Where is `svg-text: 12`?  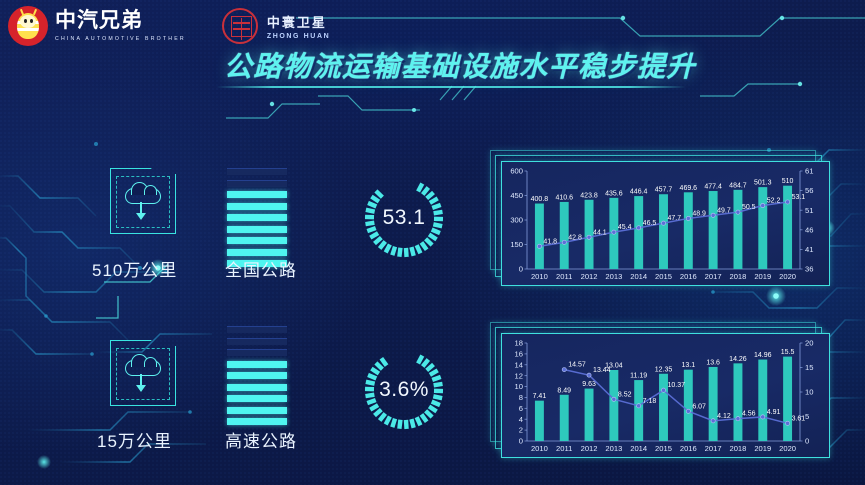
svg-text: 12 is located at coordinates (519, 375).